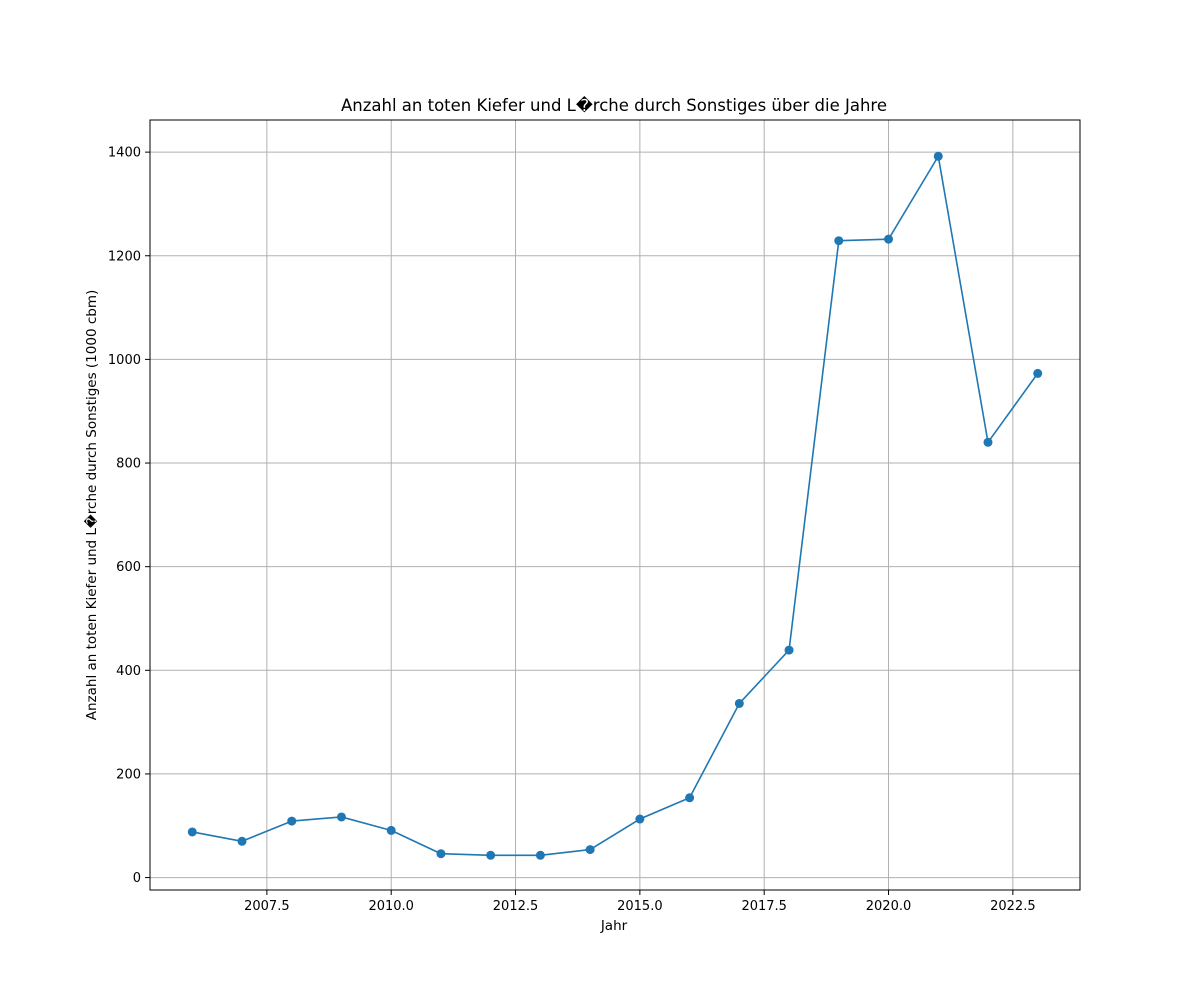 Image resolution: width=1200 pixels, height=1000 pixels. Describe the element at coordinates (764, 906) in the screenshot. I see `x-tick-label: 2017.5` at that location.